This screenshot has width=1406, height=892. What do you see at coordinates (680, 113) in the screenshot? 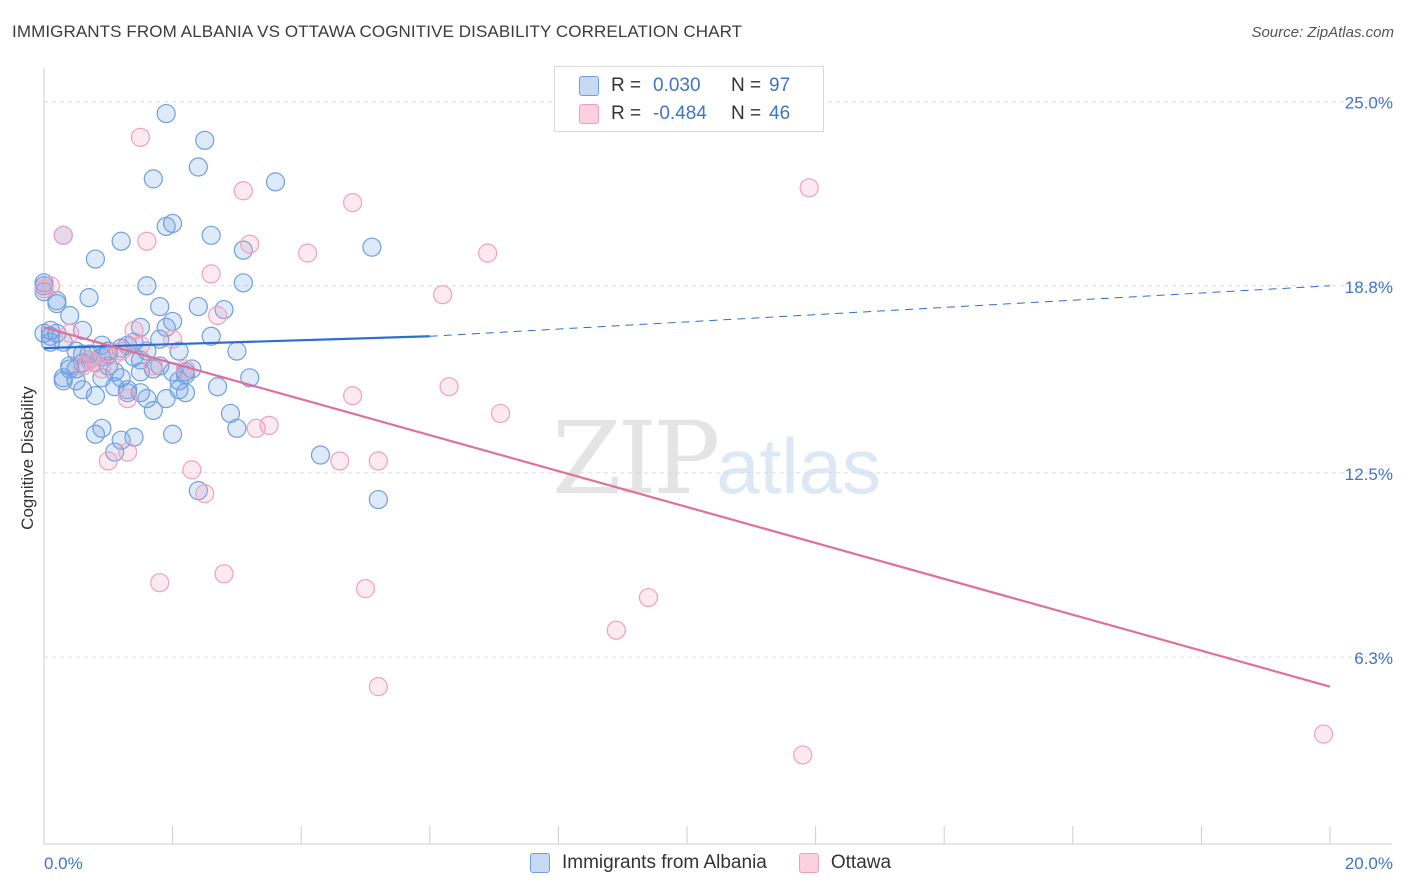
I see `r-value: -0.484` at bounding box center [680, 113].